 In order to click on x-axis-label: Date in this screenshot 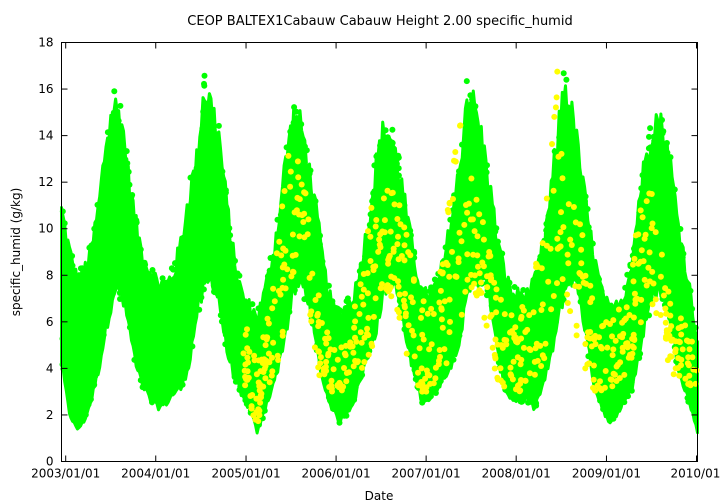, I will do `click(379, 496)`.